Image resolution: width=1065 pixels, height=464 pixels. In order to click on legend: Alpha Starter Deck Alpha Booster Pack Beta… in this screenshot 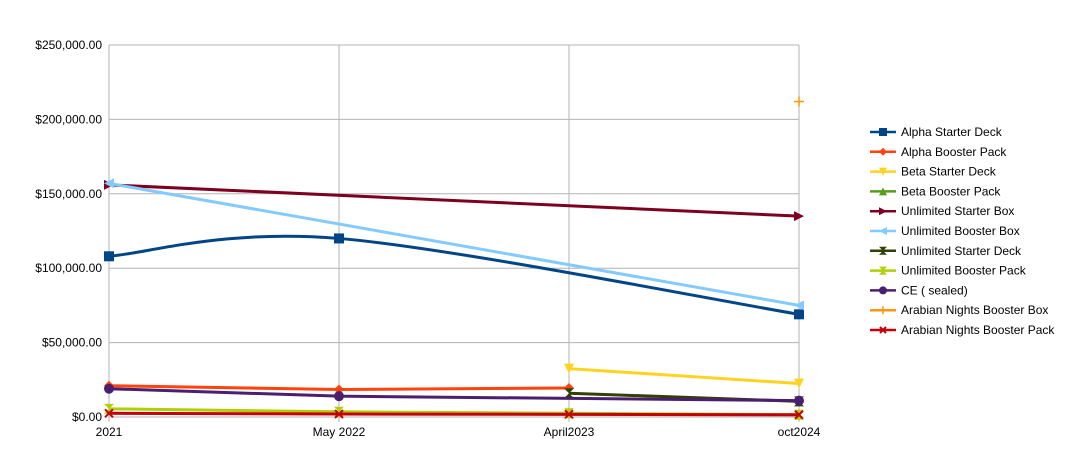, I will do `click(962, 231)`.